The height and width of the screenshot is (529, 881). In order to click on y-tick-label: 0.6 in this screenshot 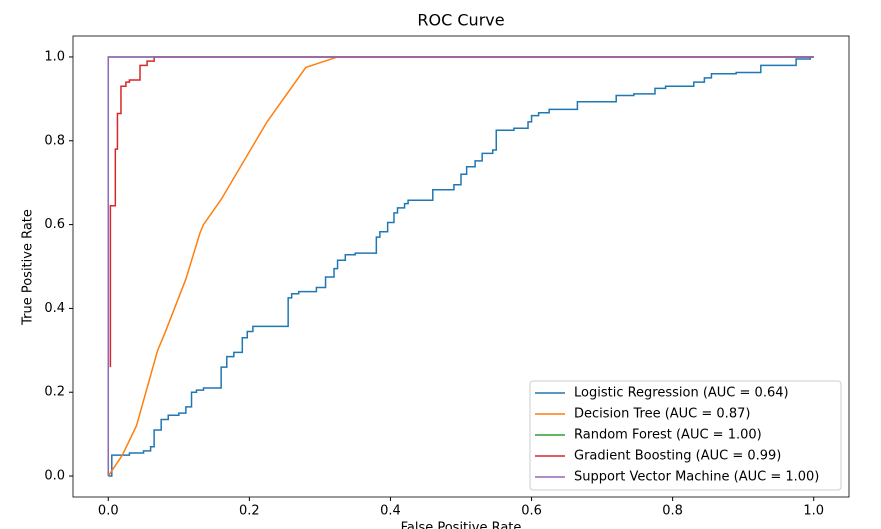, I will do `click(54, 224)`.